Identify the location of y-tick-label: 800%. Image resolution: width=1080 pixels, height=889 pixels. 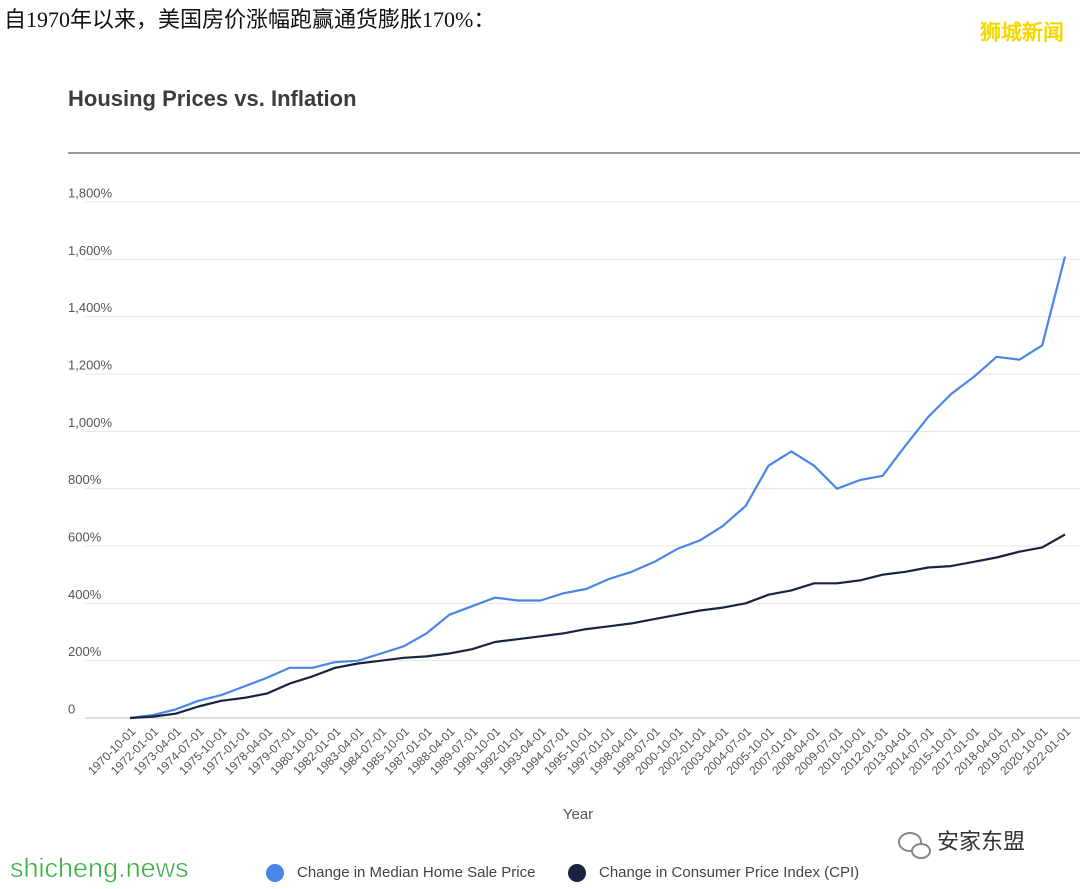
(85, 479).